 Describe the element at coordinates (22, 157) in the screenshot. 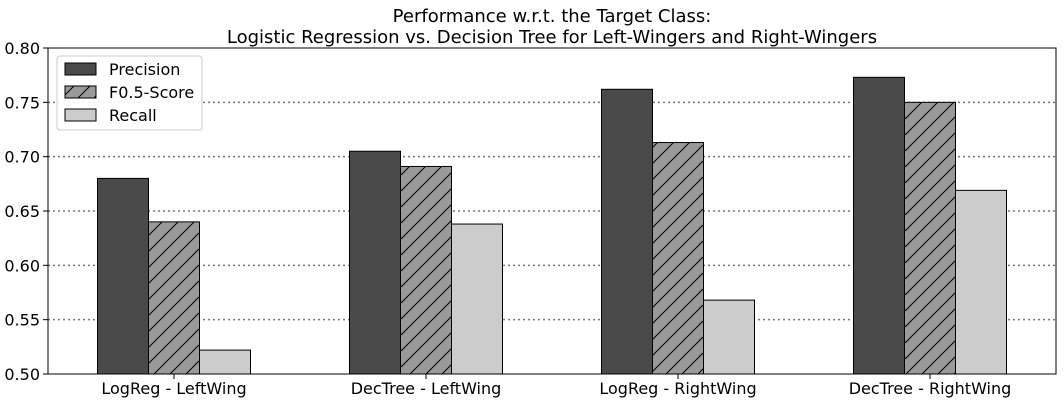

I see `y-tick-label: 0.70` at that location.